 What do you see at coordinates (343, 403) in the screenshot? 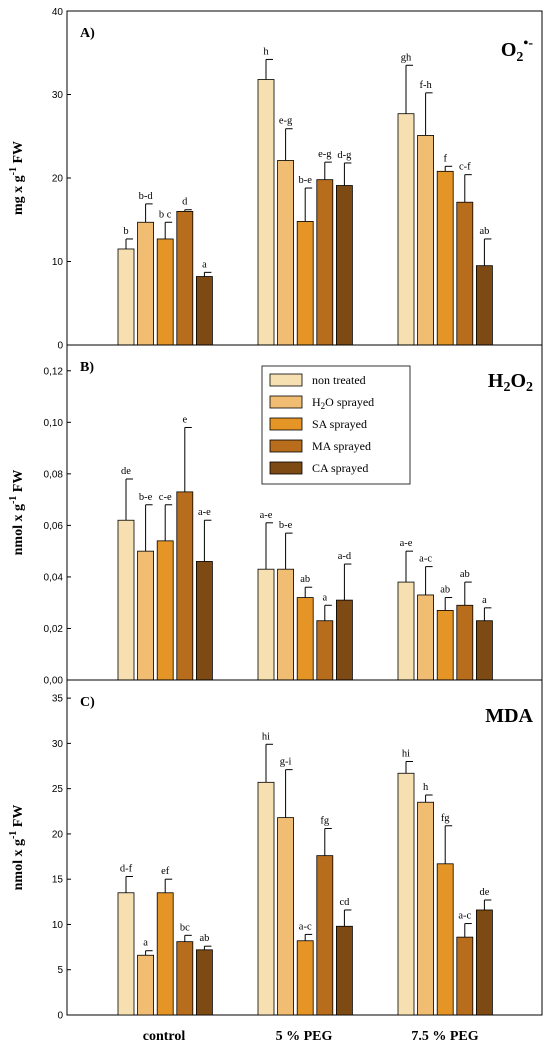
I see `legend-label: H2O sprayed` at bounding box center [343, 403].